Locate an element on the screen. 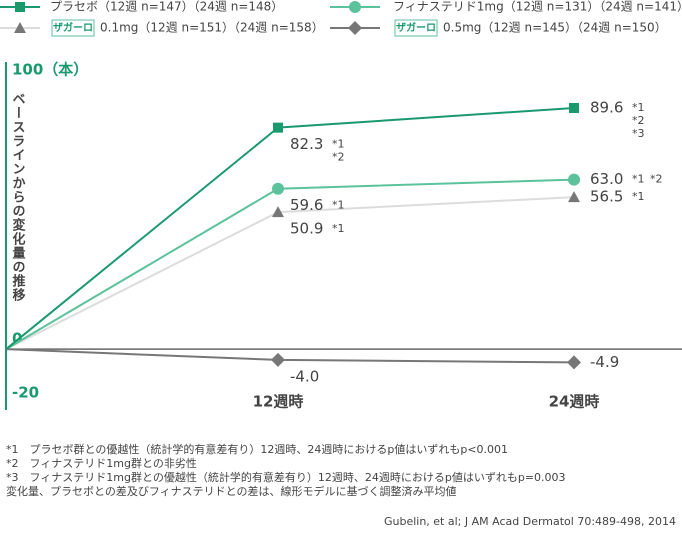 The height and width of the screenshot is (558, 682). value-label: 89.6 is located at coordinates (606, 107).